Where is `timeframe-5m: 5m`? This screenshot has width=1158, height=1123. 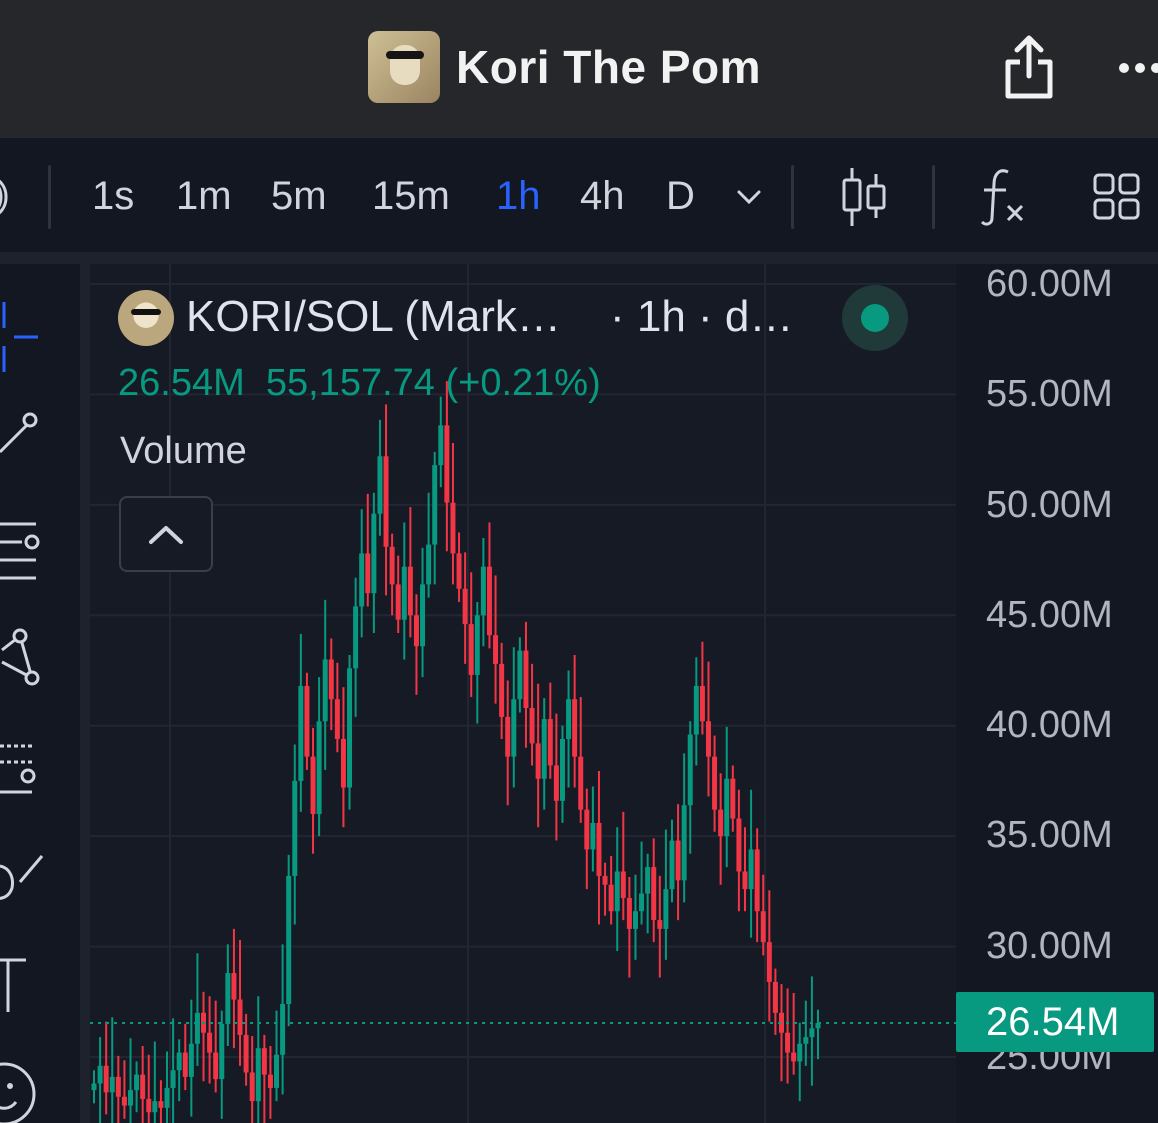 timeframe-5m: 5m is located at coordinates (299, 196).